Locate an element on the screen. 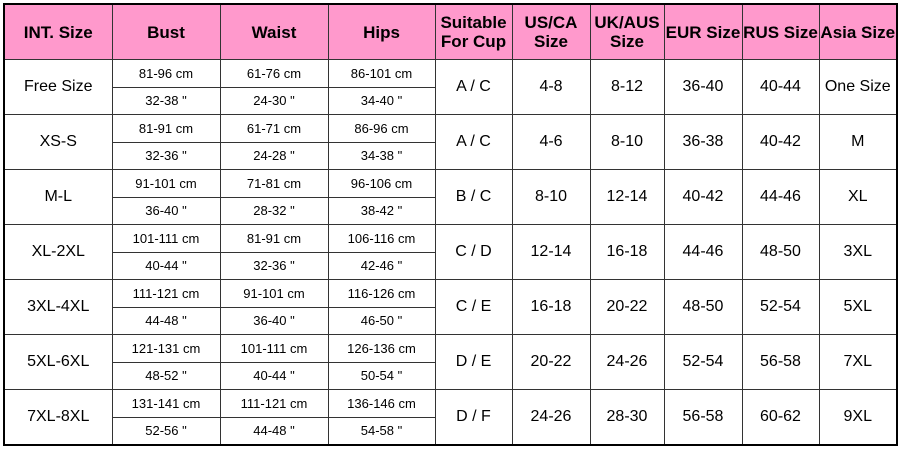  bust-in-cell: 32-36 " is located at coordinates (166, 155).